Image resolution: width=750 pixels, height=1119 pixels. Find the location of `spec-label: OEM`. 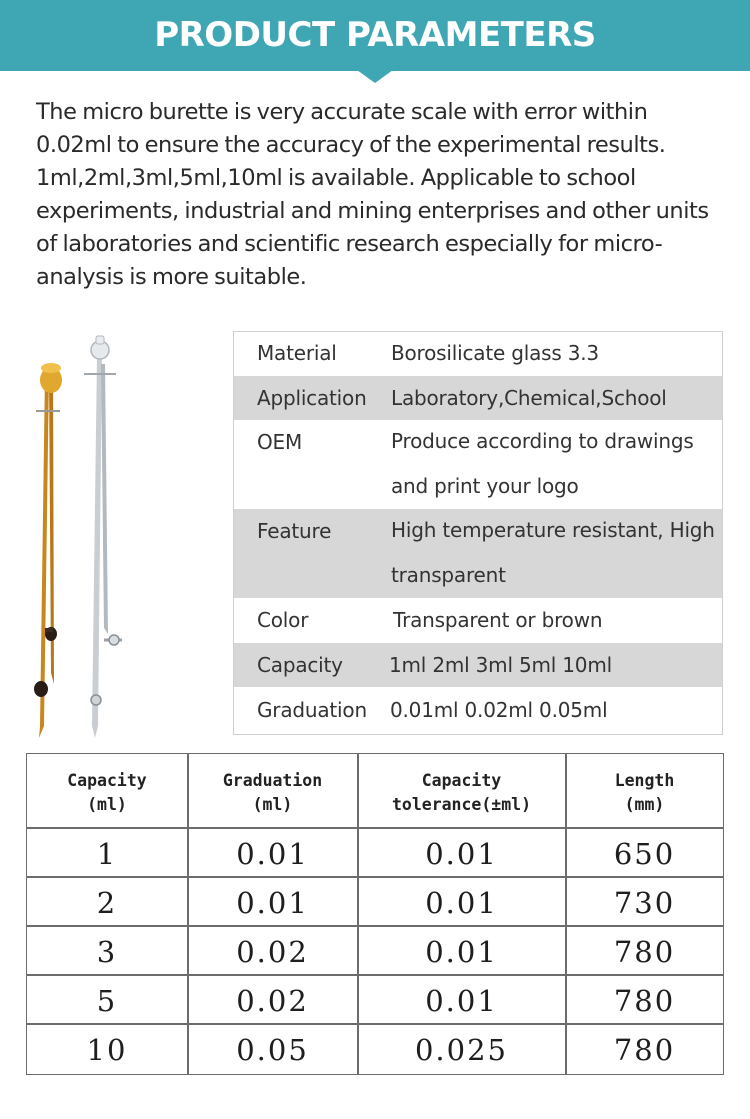

spec-label: OEM is located at coordinates (280, 442).